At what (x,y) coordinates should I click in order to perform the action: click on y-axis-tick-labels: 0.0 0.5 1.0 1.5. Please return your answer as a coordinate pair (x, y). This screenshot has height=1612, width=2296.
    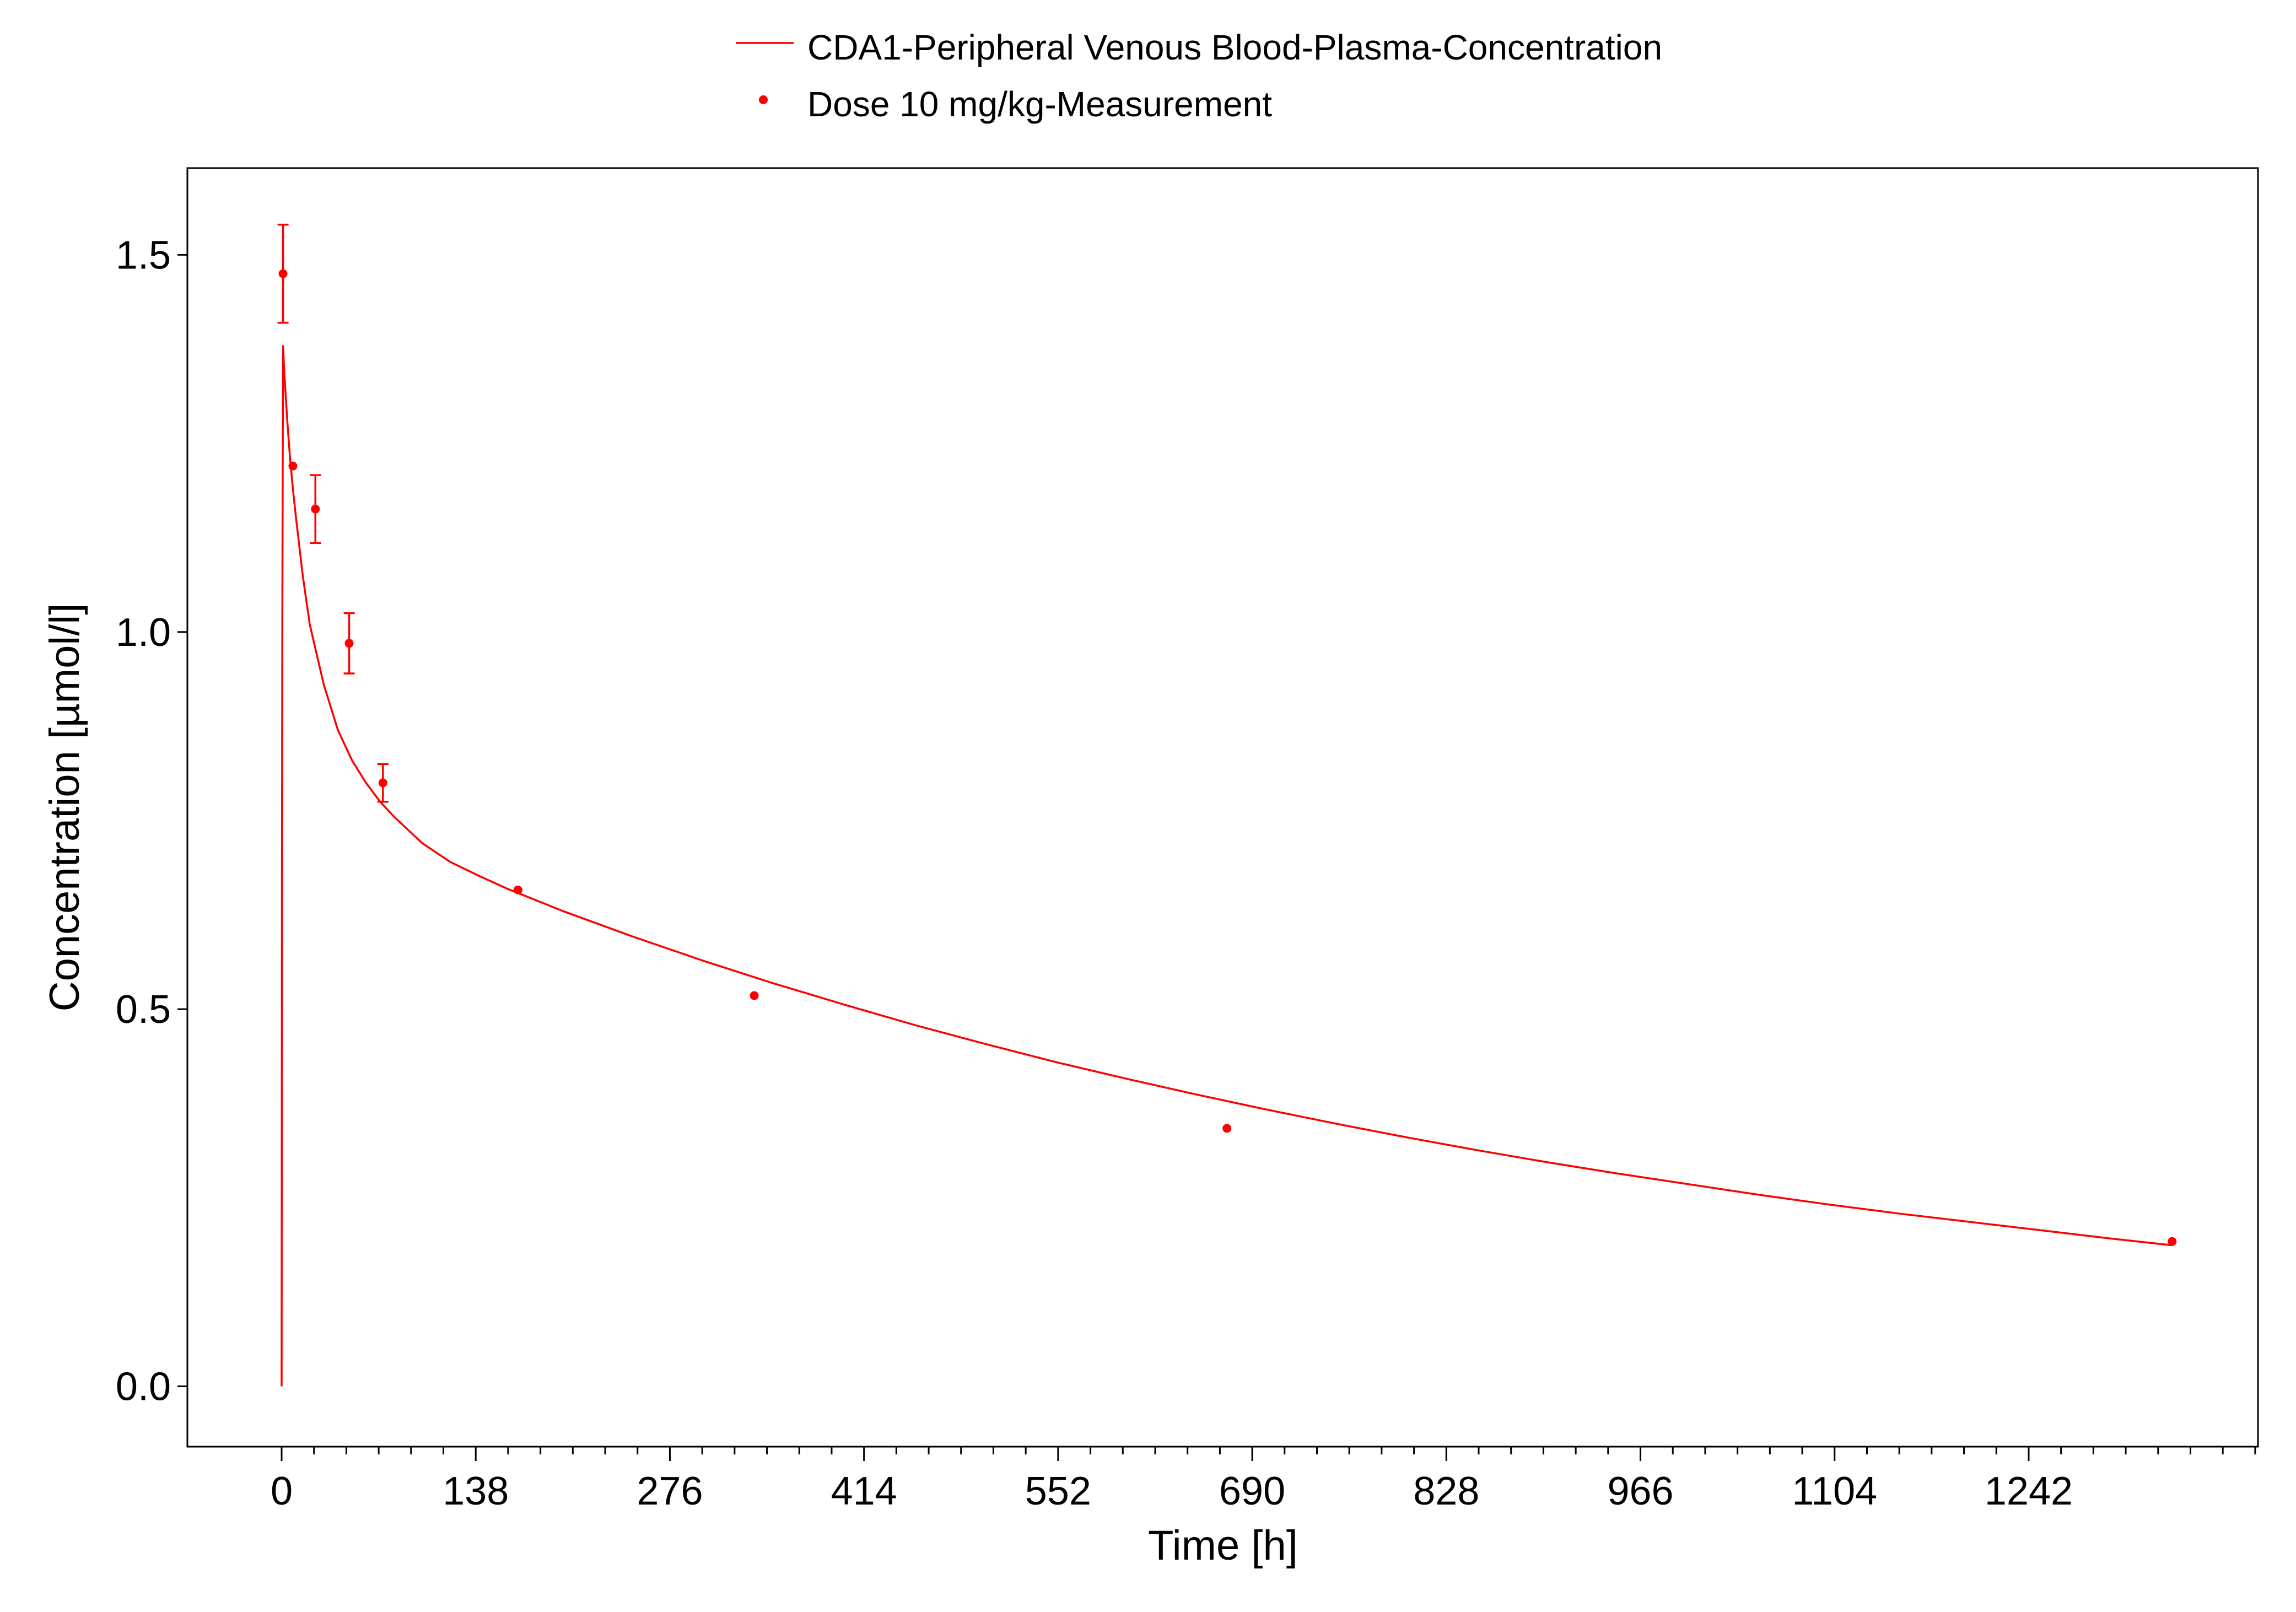
    Looking at the image, I should click on (143, 821).